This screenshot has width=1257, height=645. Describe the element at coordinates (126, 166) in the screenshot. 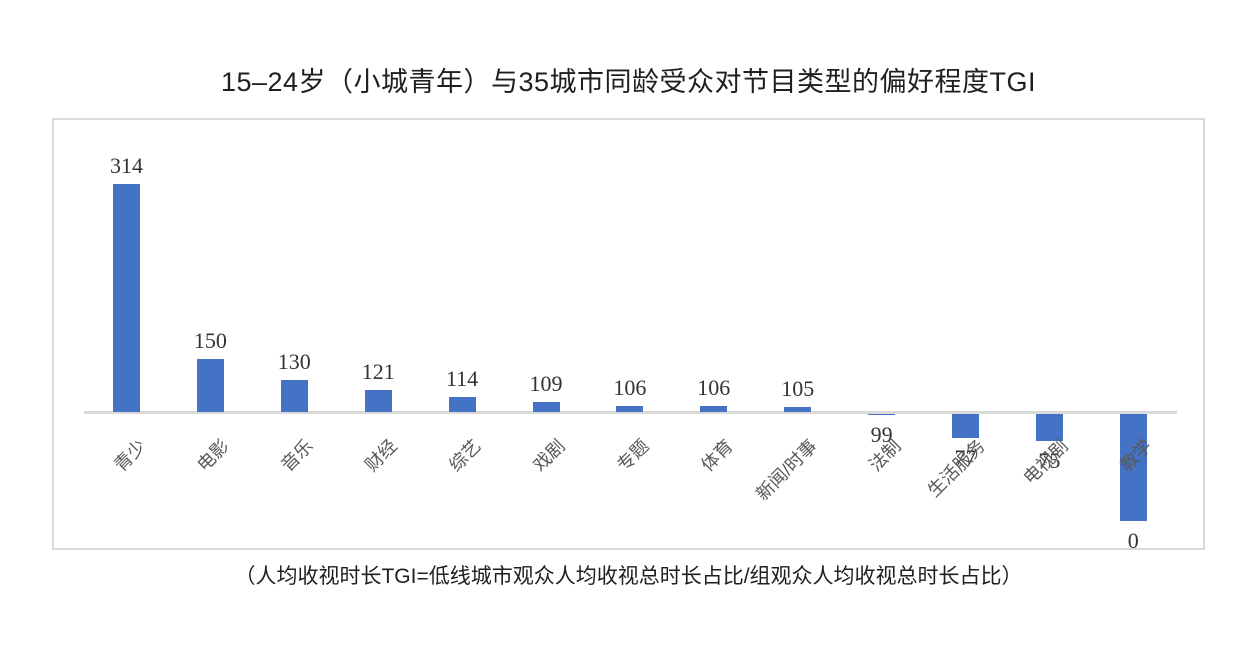

I see `value-label: 314` at that location.